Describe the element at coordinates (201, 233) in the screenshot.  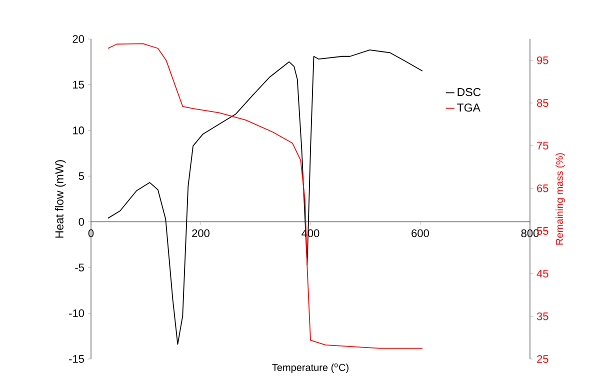
I see `x-tick-label: 200` at that location.